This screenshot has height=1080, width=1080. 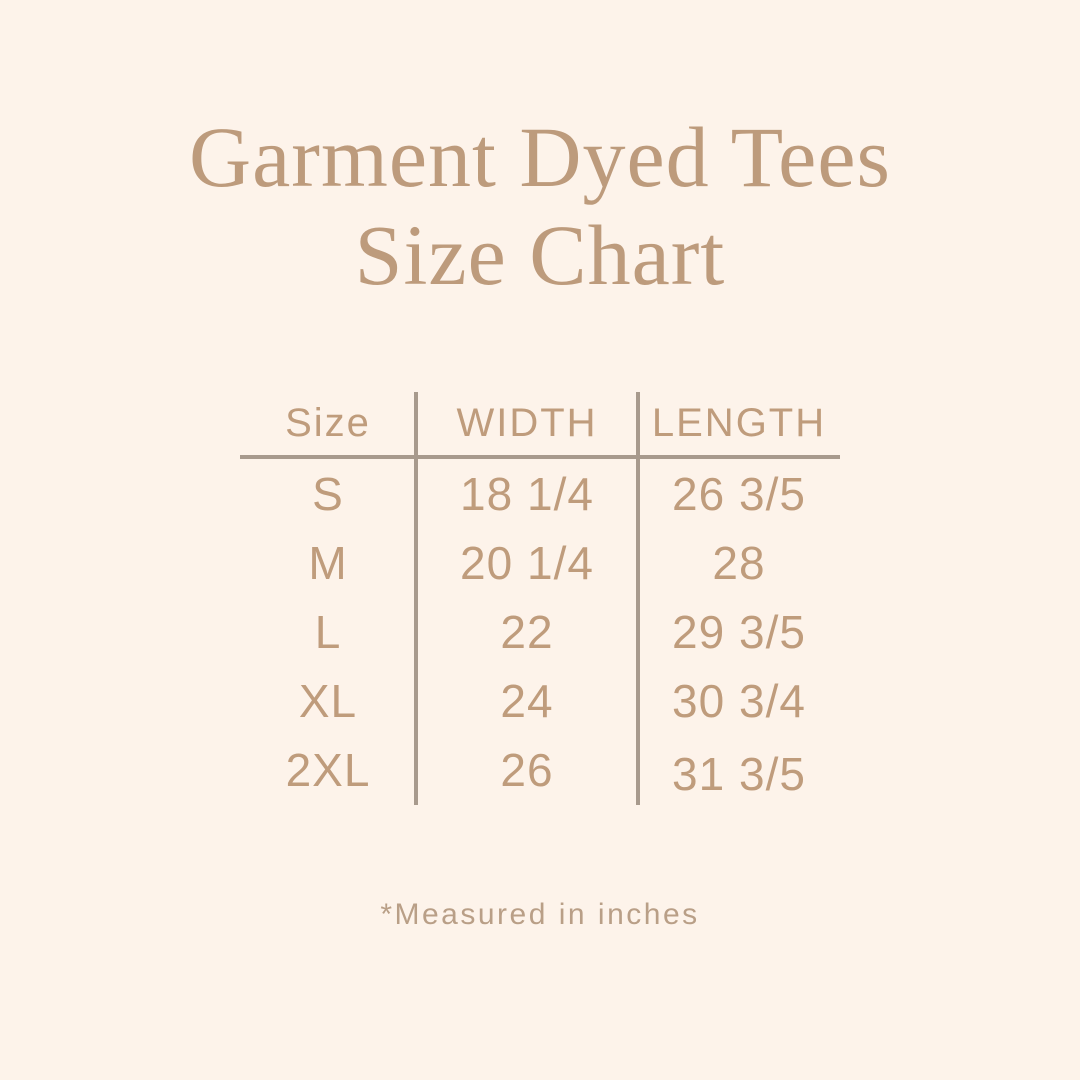 What do you see at coordinates (527, 700) in the screenshot?
I see `width-cell: 24` at bounding box center [527, 700].